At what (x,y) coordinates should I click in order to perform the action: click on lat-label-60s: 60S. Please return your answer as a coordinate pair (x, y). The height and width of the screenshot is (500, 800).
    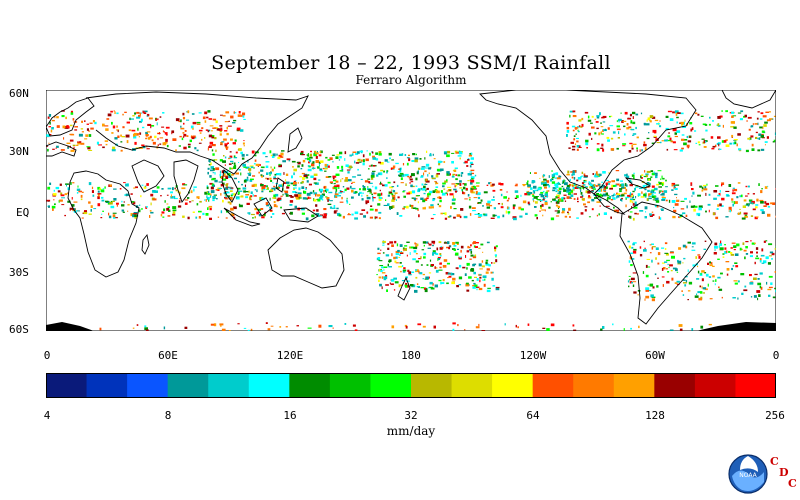
    Looking at the image, I should click on (19, 329).